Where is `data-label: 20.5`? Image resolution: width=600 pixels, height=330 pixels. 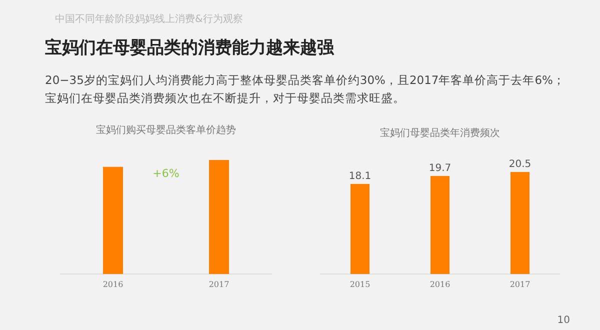
data-label: 20.5 is located at coordinates (520, 164).